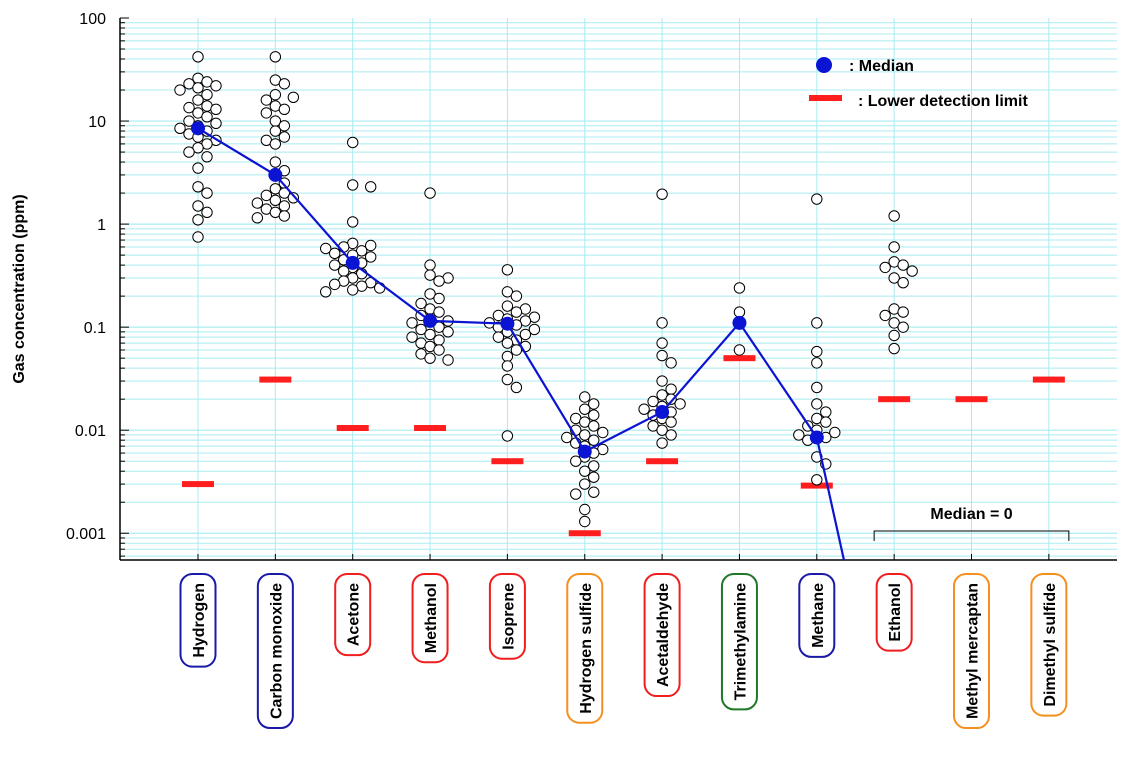  I want to click on category-label-group: Acetone, so click(353, 615).